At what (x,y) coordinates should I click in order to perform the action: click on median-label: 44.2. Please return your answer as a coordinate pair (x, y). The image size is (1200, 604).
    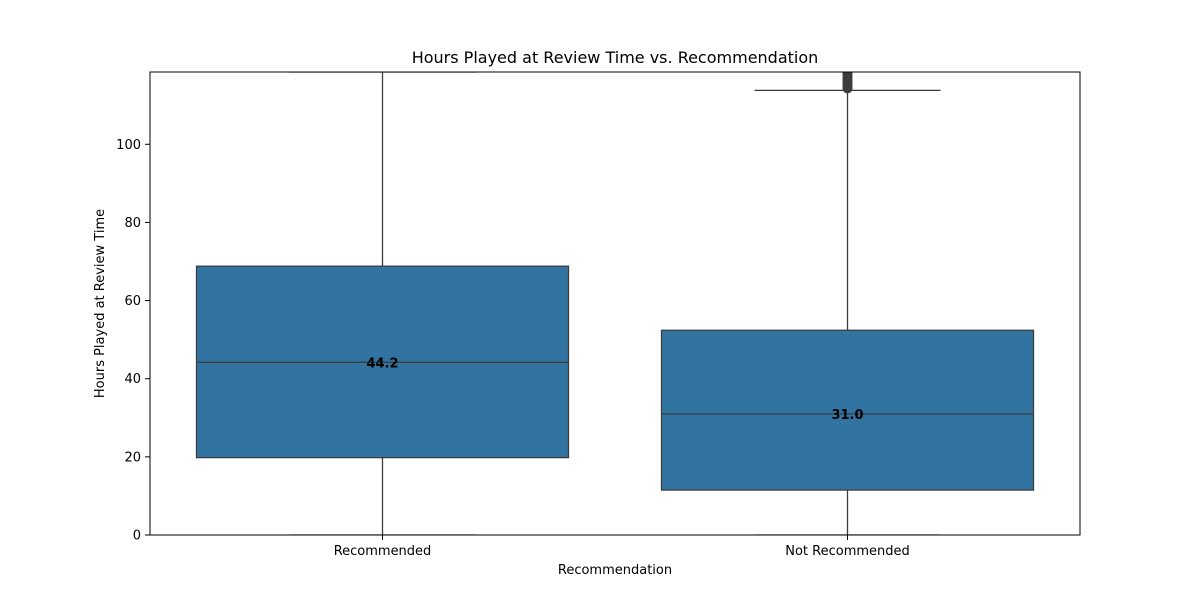
    Looking at the image, I should click on (382, 363).